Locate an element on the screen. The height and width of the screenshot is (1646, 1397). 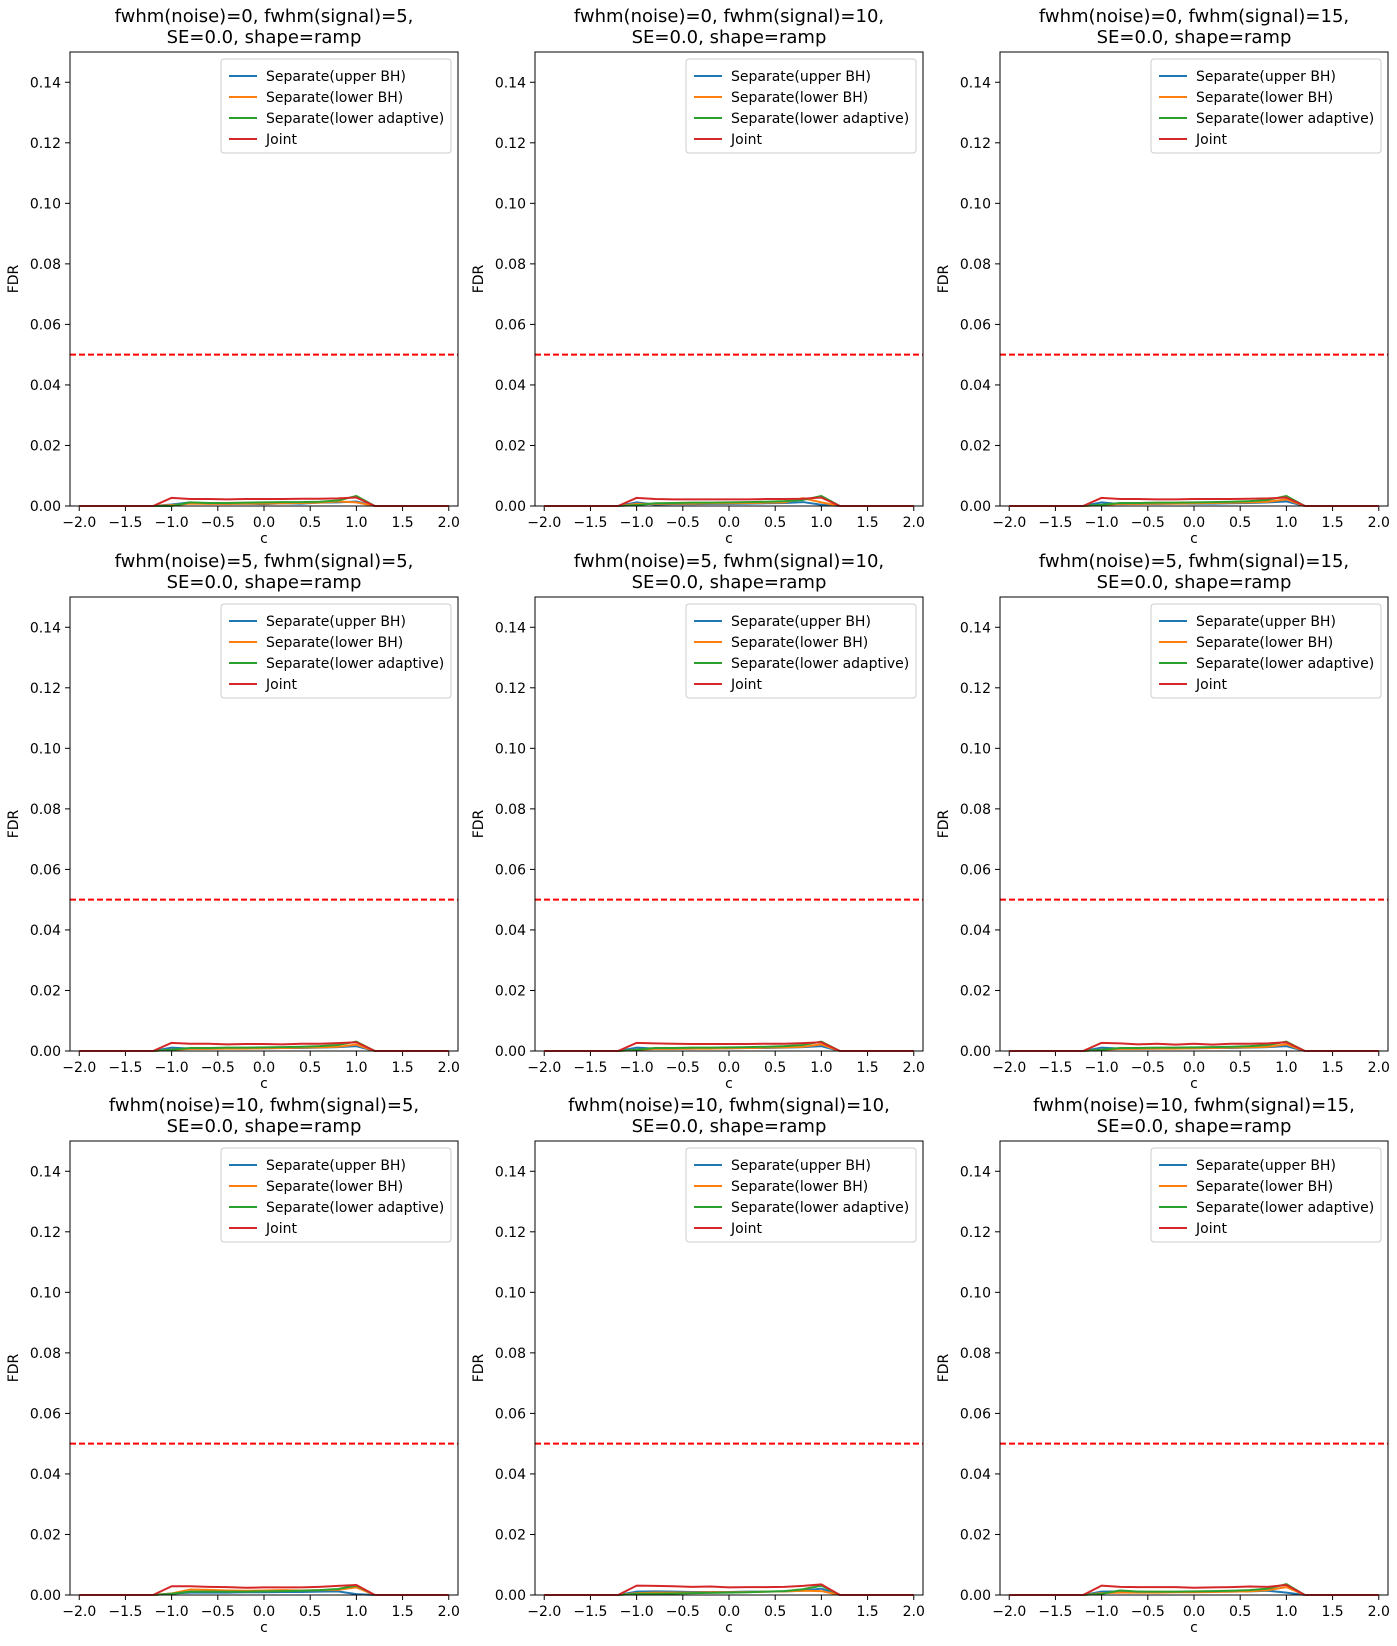
legend-entry: Separate(upper BH) is located at coordinates (801, 622).